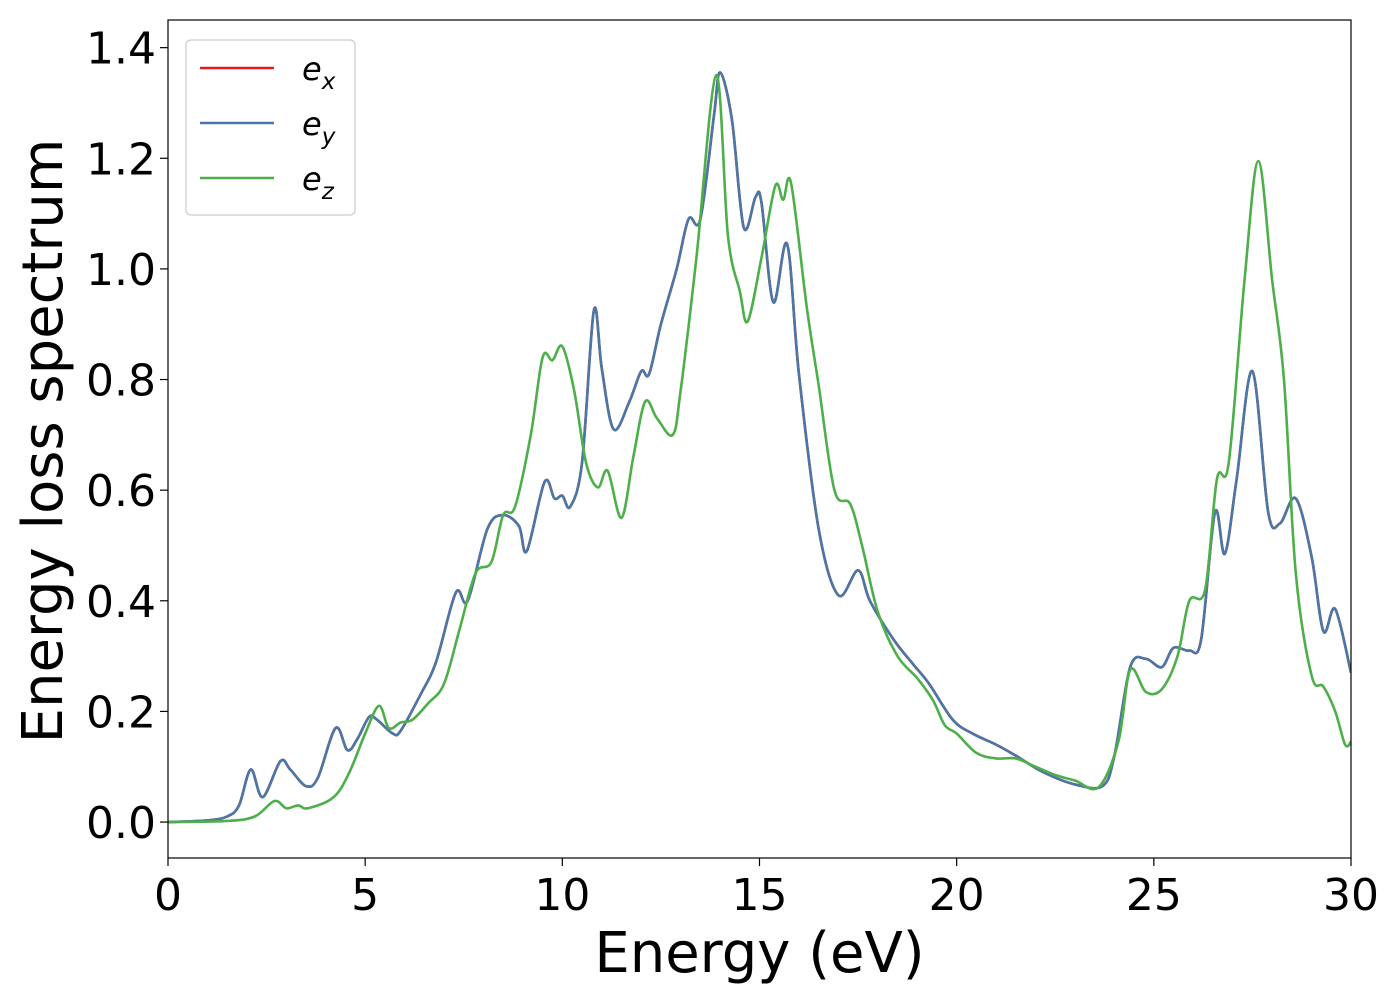  What do you see at coordinates (1351, 895) in the screenshot?
I see `x-tick-label: 30` at bounding box center [1351, 895].